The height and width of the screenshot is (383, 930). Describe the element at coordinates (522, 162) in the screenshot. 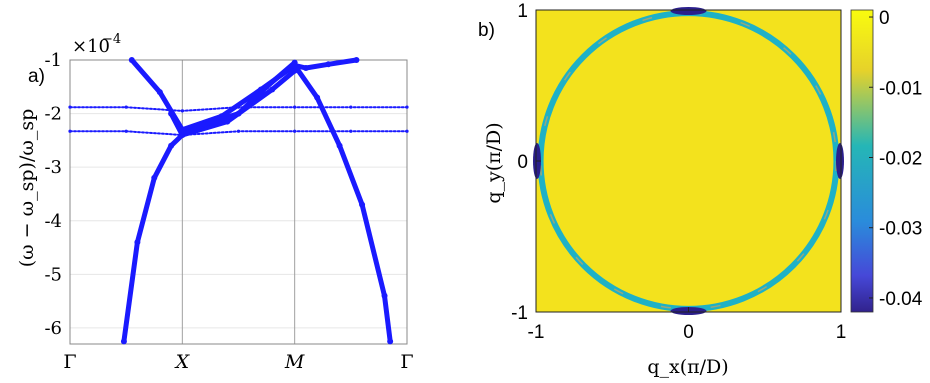

I see `y-tick-label: 0` at that location.